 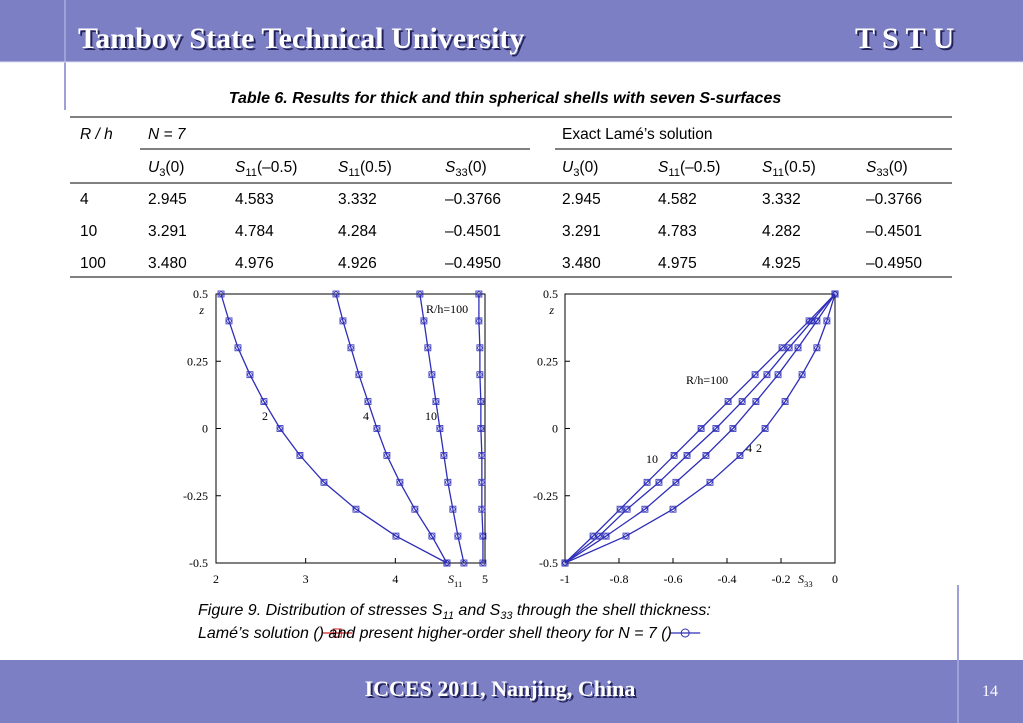 I want to click on subscript: 33, so click(x=461, y=173).